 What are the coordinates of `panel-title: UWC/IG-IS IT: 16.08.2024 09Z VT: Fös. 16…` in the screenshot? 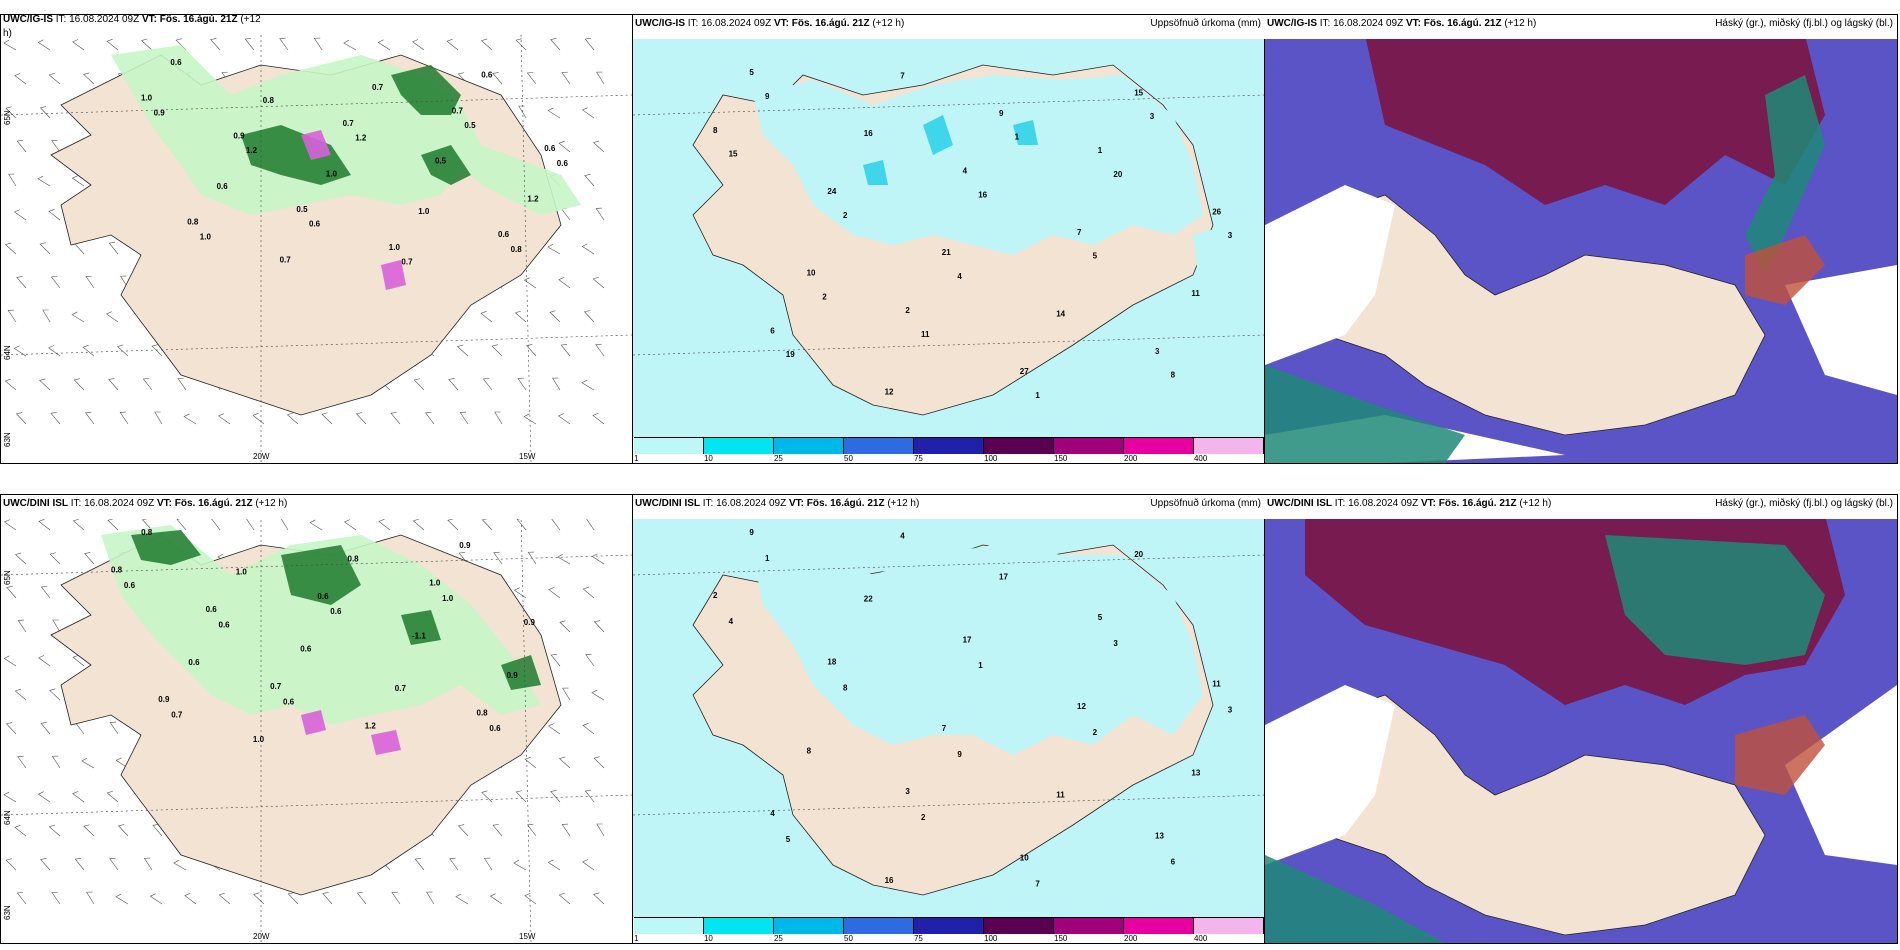 It's located at (949, 27).